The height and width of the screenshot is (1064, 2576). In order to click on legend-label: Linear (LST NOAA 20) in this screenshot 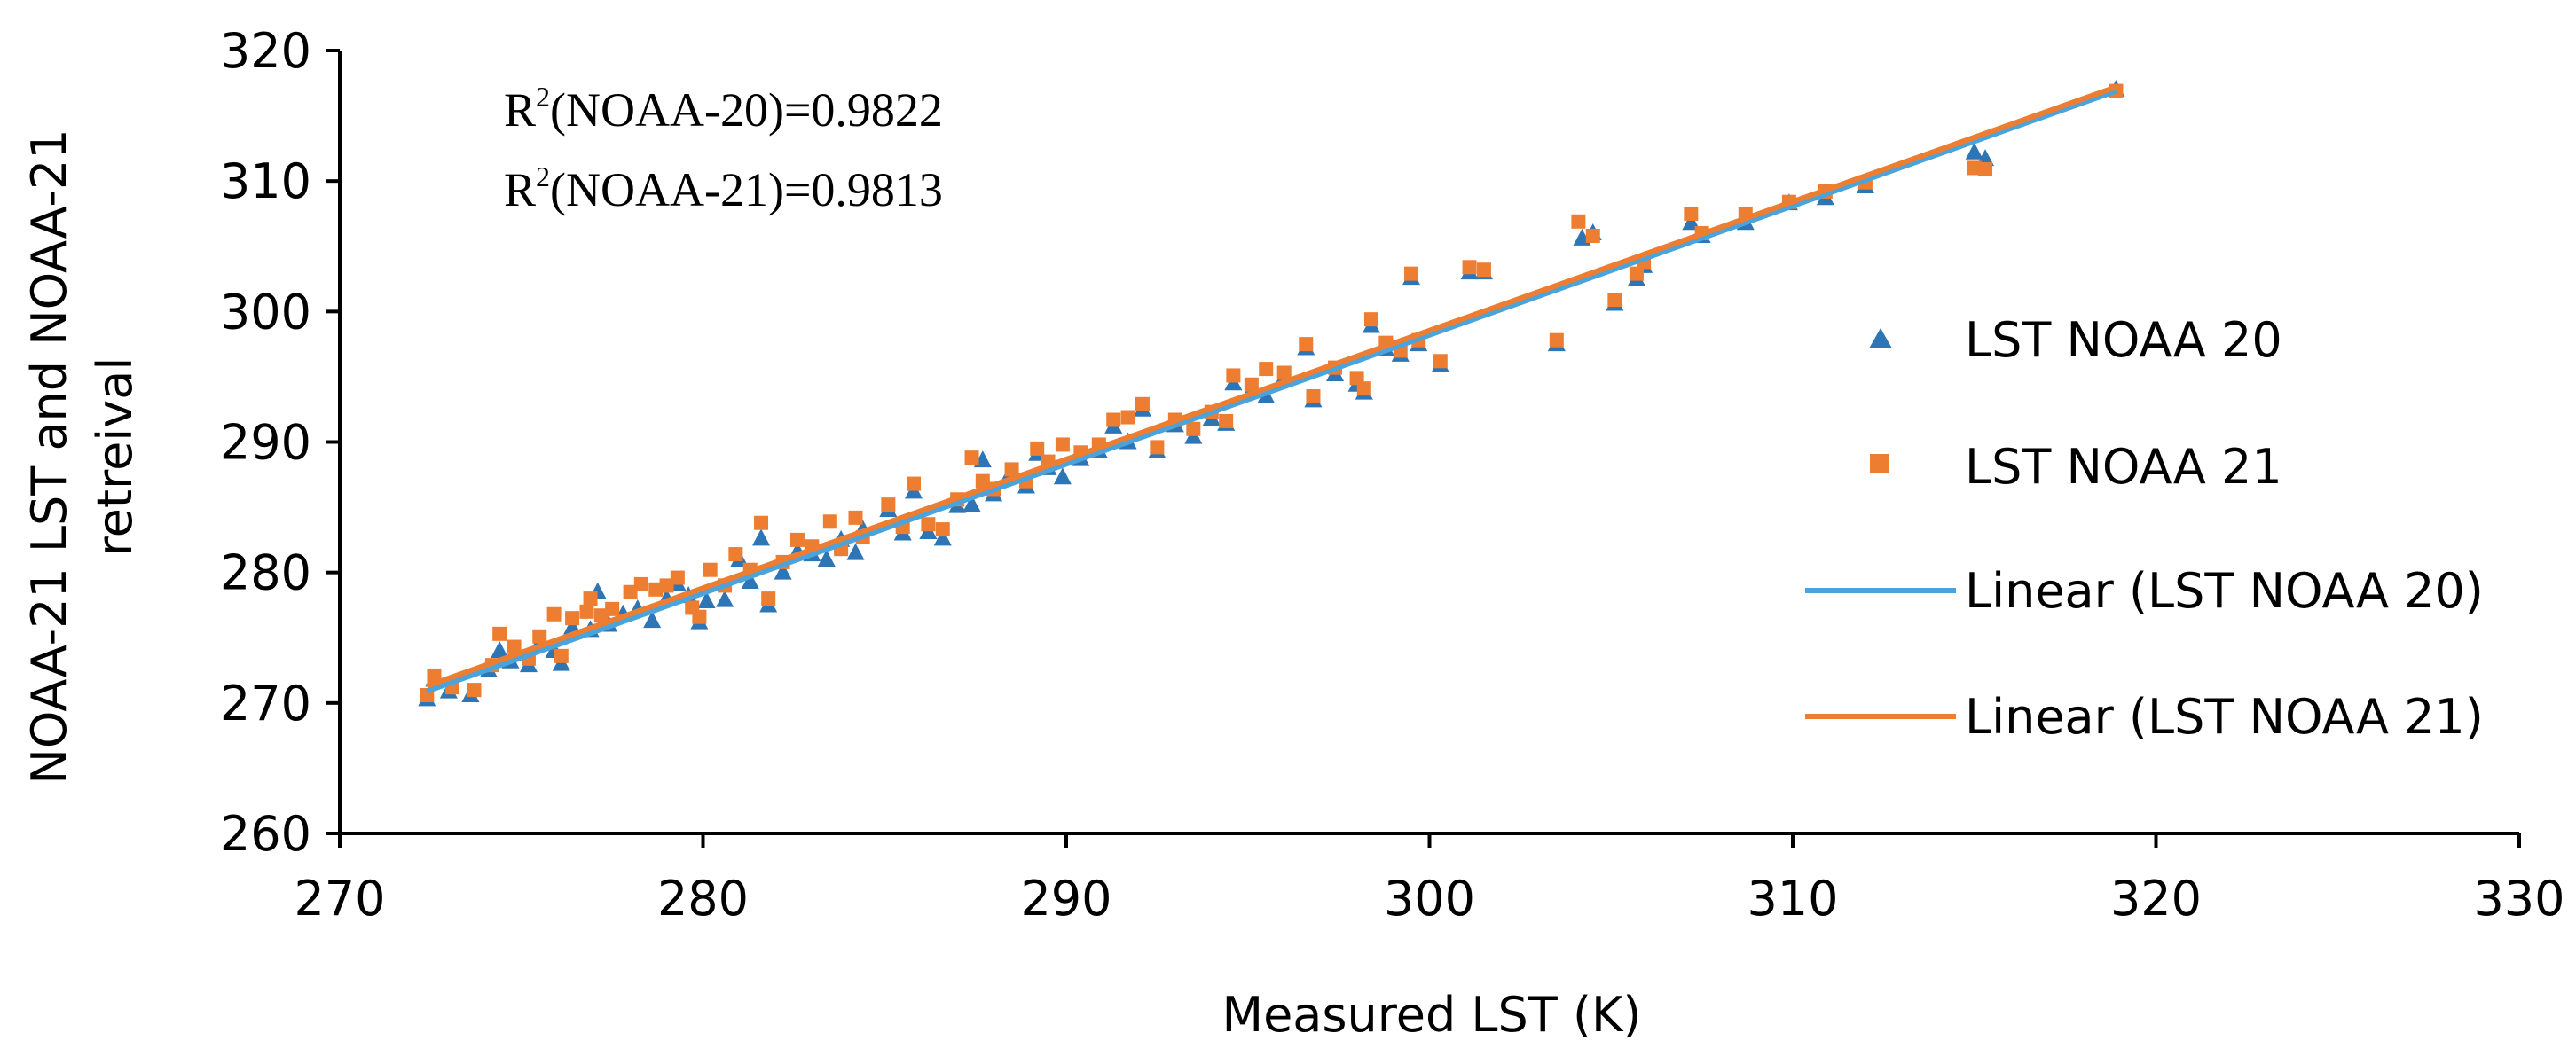, I will do `click(2224, 591)`.